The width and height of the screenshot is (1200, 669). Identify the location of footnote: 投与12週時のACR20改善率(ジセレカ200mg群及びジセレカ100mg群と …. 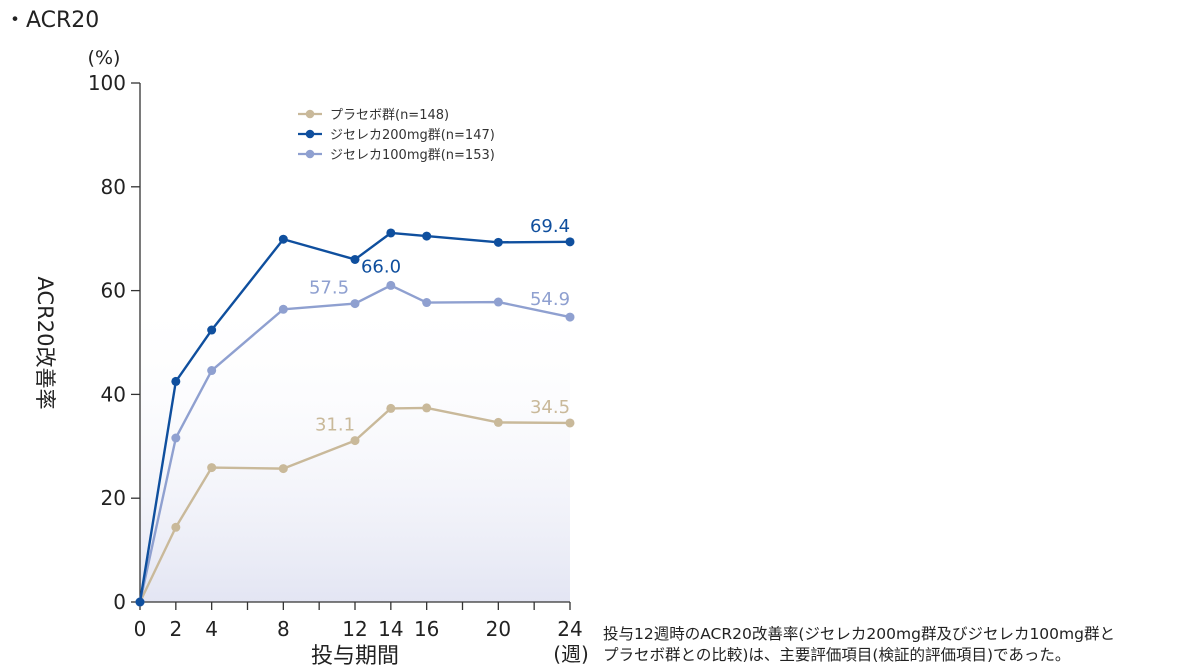
(859, 645).